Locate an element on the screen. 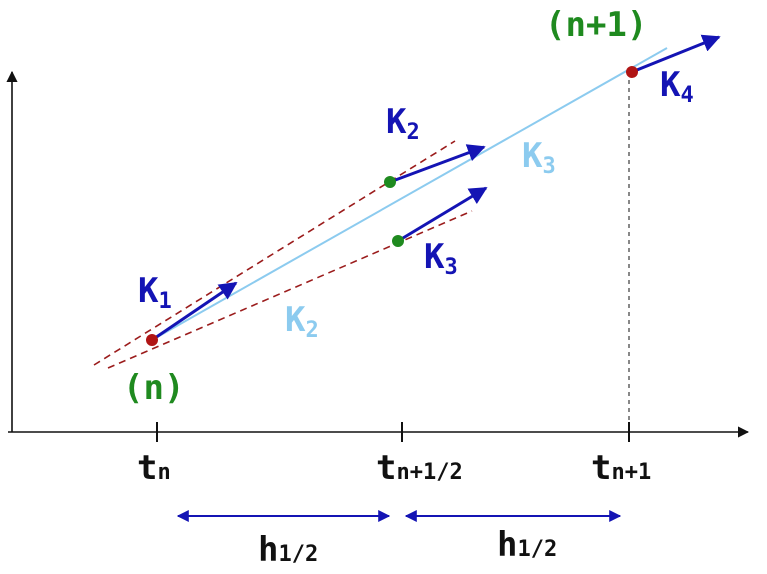 The height and width of the screenshot is (574, 767). tick-label-t-half: tn+1/2 is located at coordinates (419, 468).